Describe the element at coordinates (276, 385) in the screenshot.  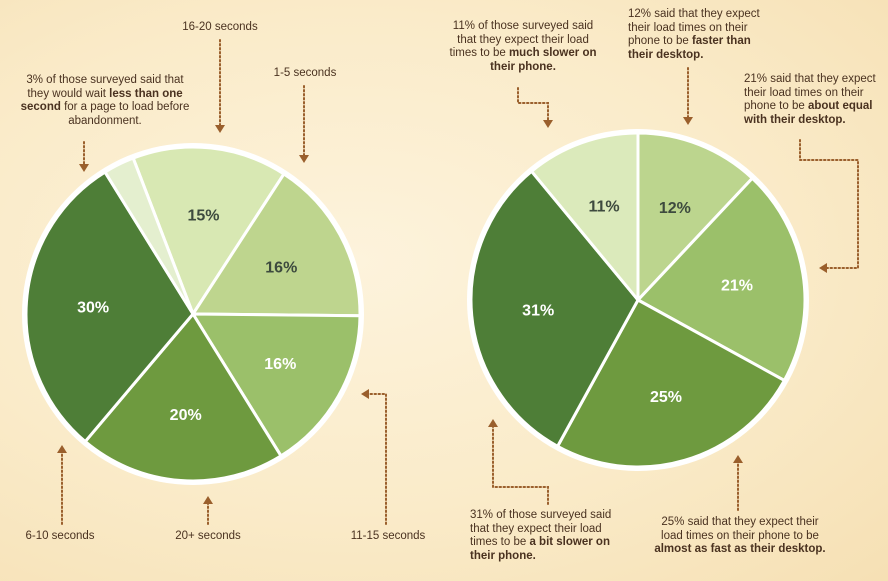
I see `pie-slice-11-15-seconds` at that location.